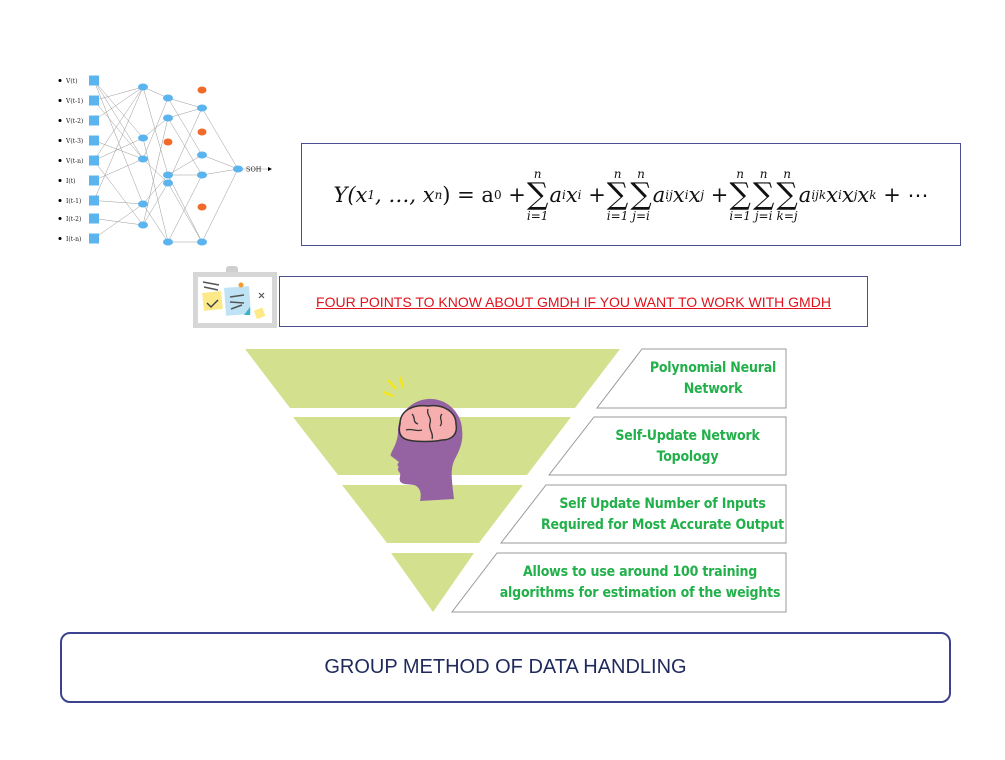 This screenshot has height=760, width=1005. What do you see at coordinates (906, 194) in the screenshot?
I see `formula-ellipsis: + ⋯` at bounding box center [906, 194].